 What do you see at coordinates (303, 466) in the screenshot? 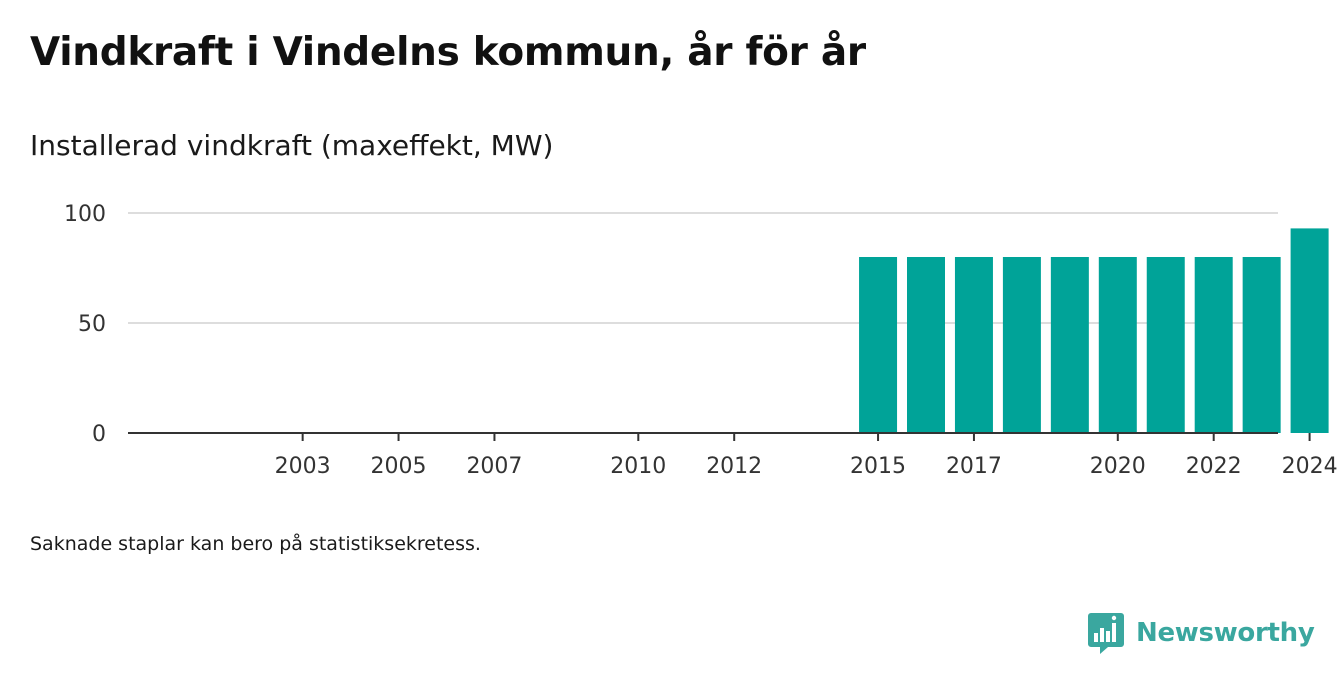
I see `x-tick-label-2003: 2003` at bounding box center [303, 466].